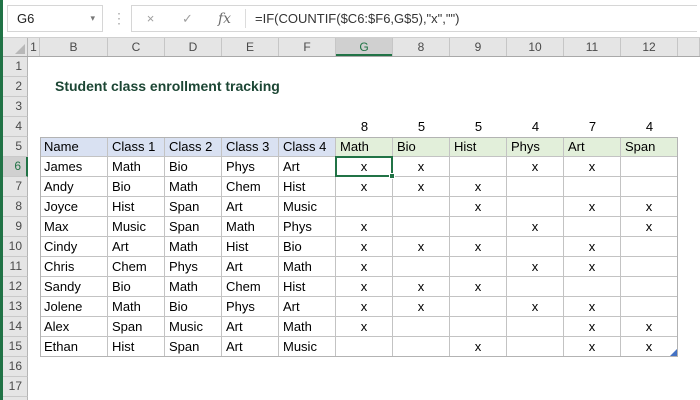 The height and width of the screenshot is (400, 700). I want to click on count-cell: 7, so click(592, 126).